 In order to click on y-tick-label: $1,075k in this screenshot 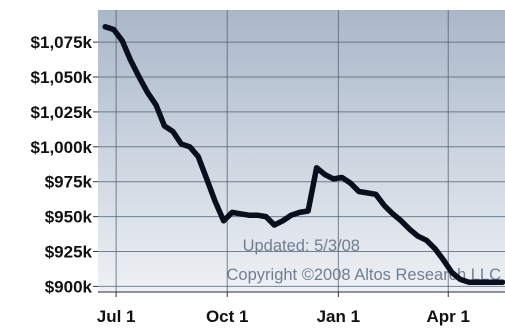, I will do `click(62, 42)`.